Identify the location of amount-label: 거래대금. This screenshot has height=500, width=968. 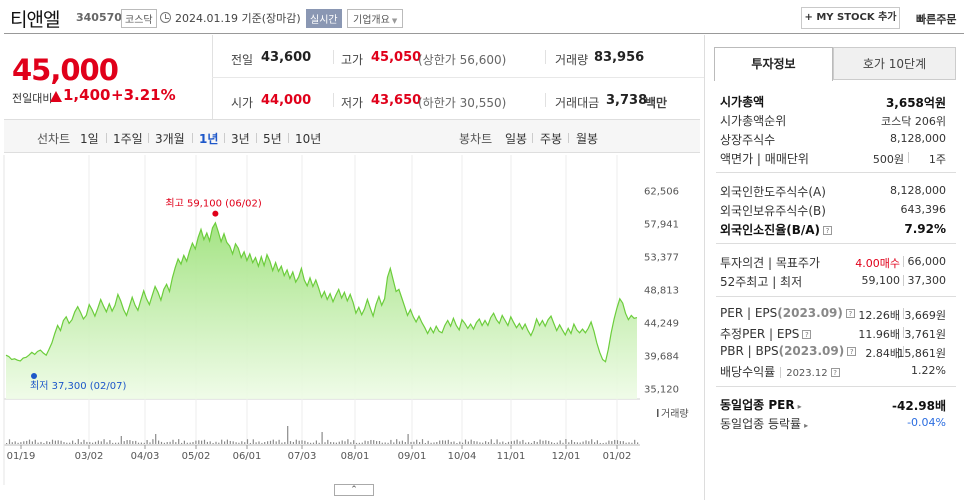
(577, 103).